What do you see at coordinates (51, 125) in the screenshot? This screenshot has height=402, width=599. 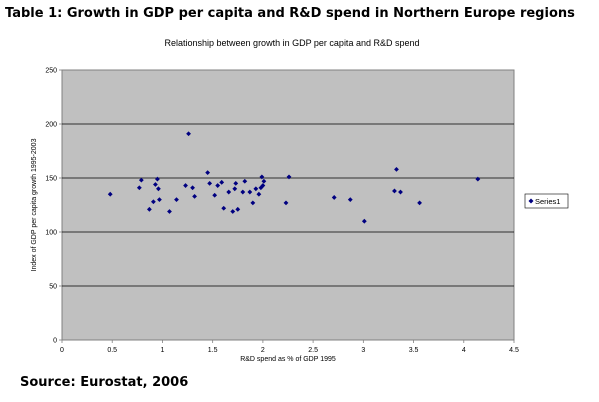 I see `y-tick-label: 200` at bounding box center [51, 125].